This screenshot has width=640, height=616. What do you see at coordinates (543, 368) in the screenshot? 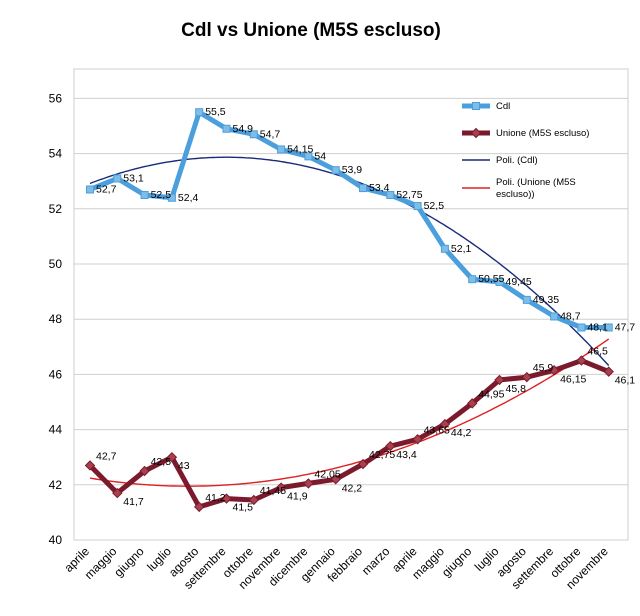
I see `data-label-unione: 45,9` at bounding box center [543, 368].